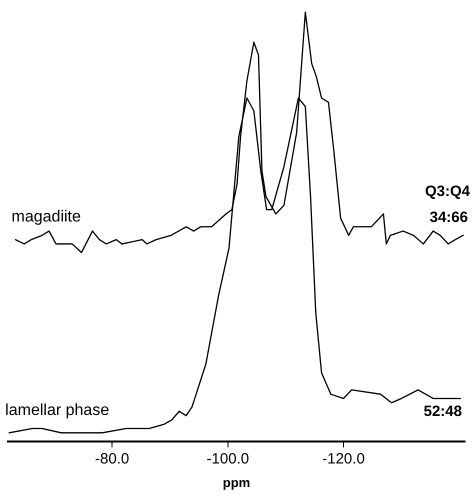 The image size is (475, 497). What do you see at coordinates (112, 459) in the screenshot?
I see `x-tick-label: -80.0` at bounding box center [112, 459].